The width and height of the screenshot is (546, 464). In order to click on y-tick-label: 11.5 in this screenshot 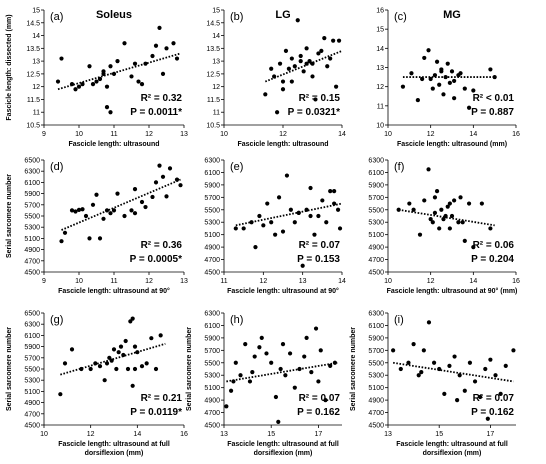, I will do `click(213, 100)`.